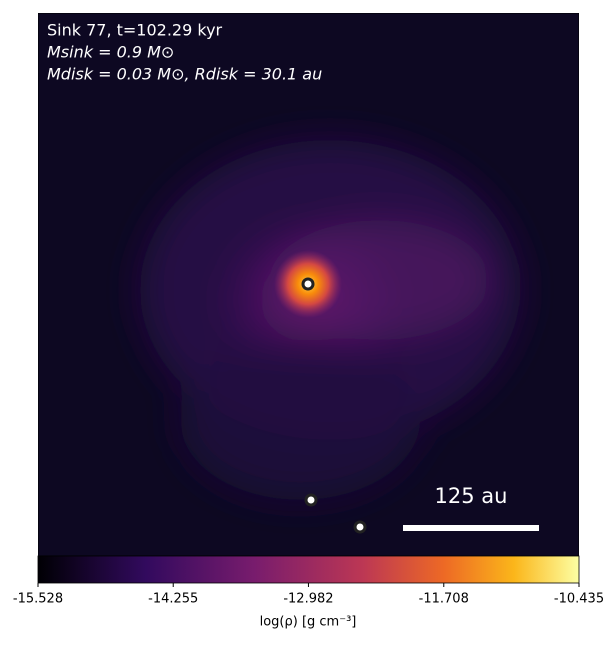  What do you see at coordinates (135, 30) in the screenshot?
I see `annotation: Sink 77, t=102.29 kyr` at bounding box center [135, 30].